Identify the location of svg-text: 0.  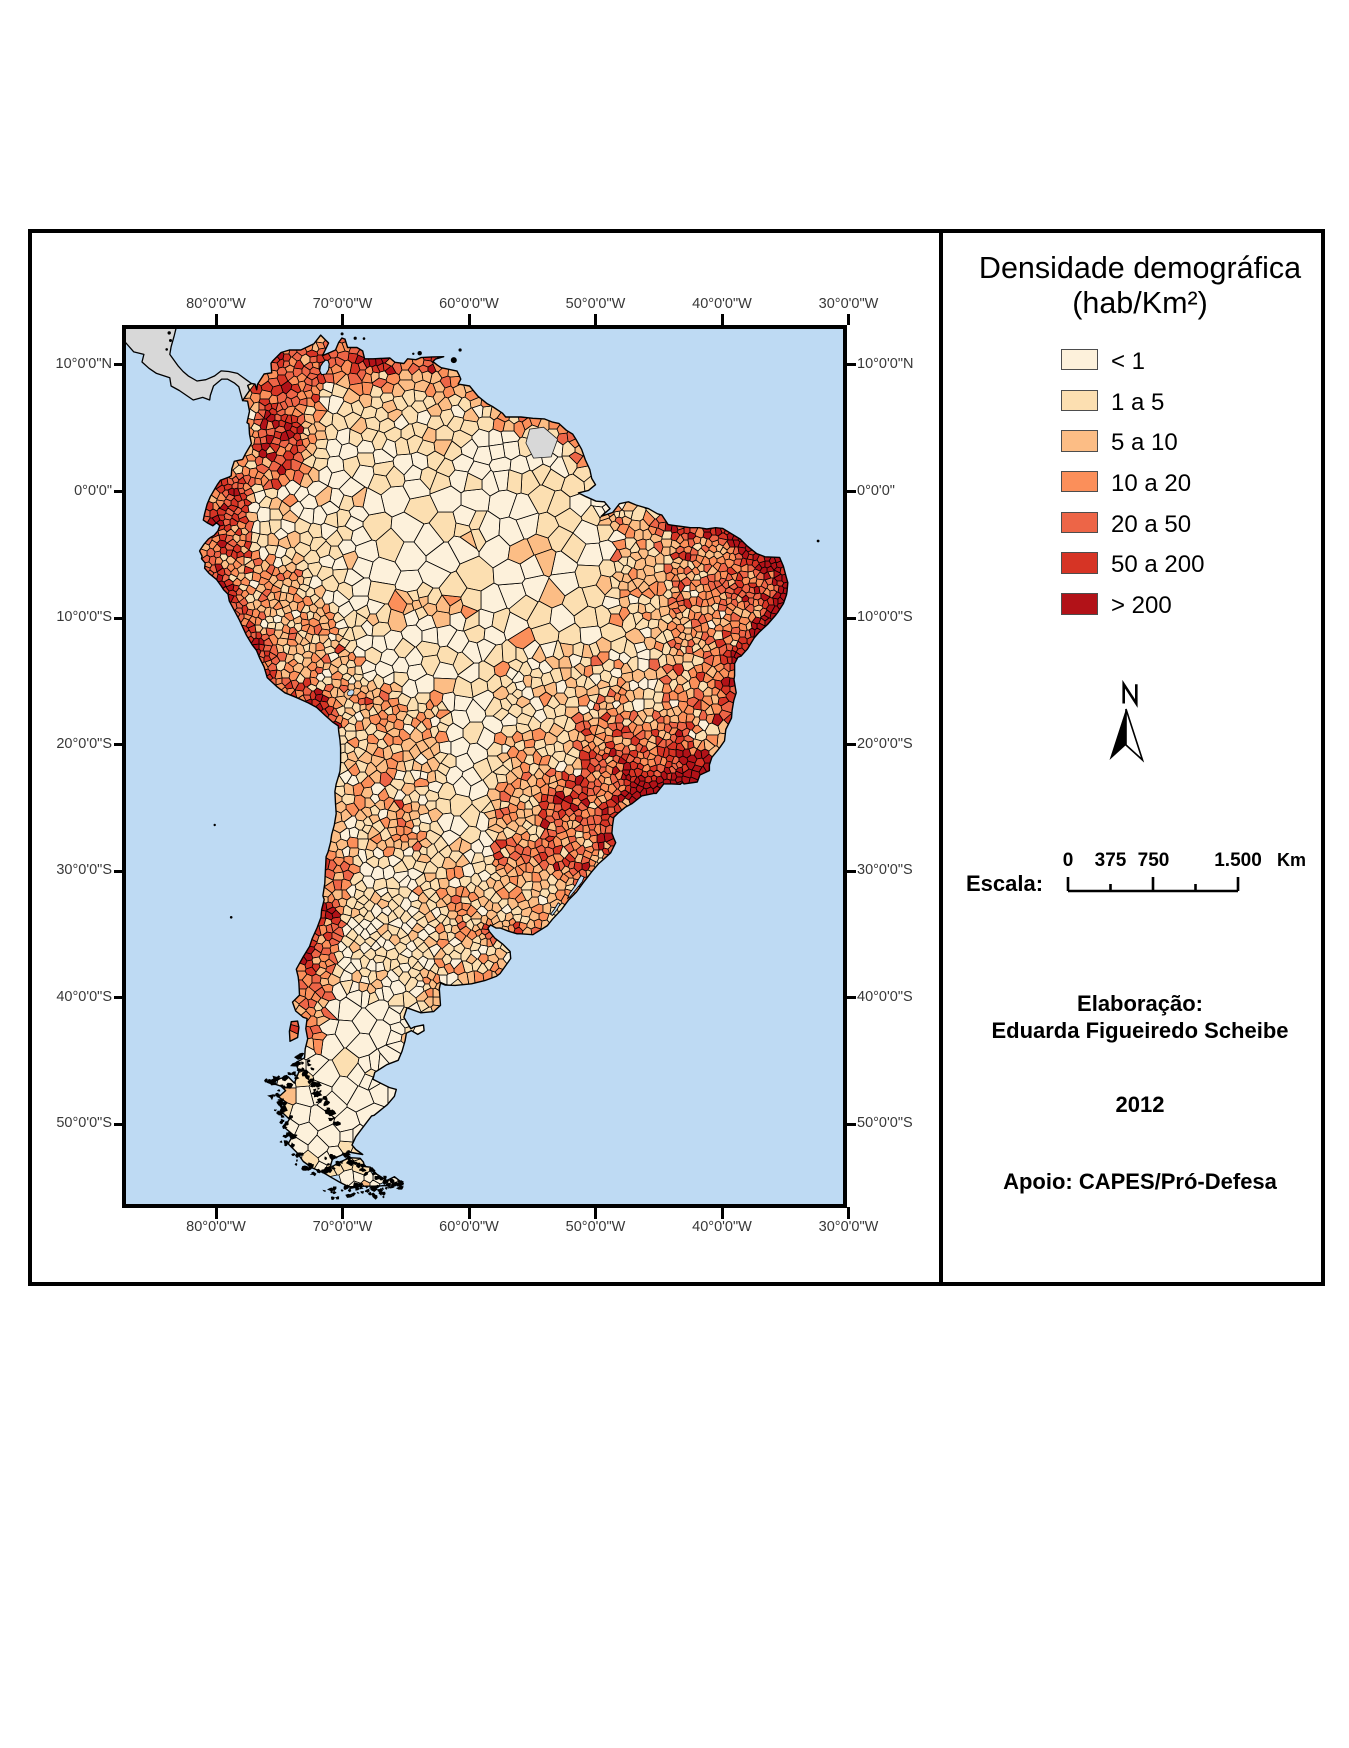
(1068, 860).